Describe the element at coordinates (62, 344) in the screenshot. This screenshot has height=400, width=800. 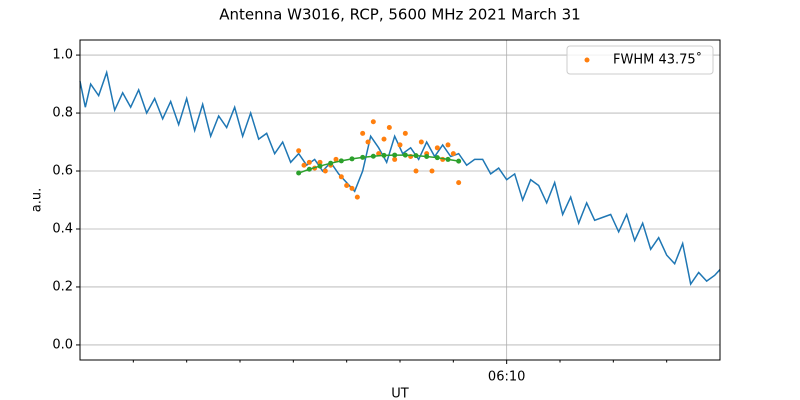
I see `y-tick-label: 0.0` at that location.